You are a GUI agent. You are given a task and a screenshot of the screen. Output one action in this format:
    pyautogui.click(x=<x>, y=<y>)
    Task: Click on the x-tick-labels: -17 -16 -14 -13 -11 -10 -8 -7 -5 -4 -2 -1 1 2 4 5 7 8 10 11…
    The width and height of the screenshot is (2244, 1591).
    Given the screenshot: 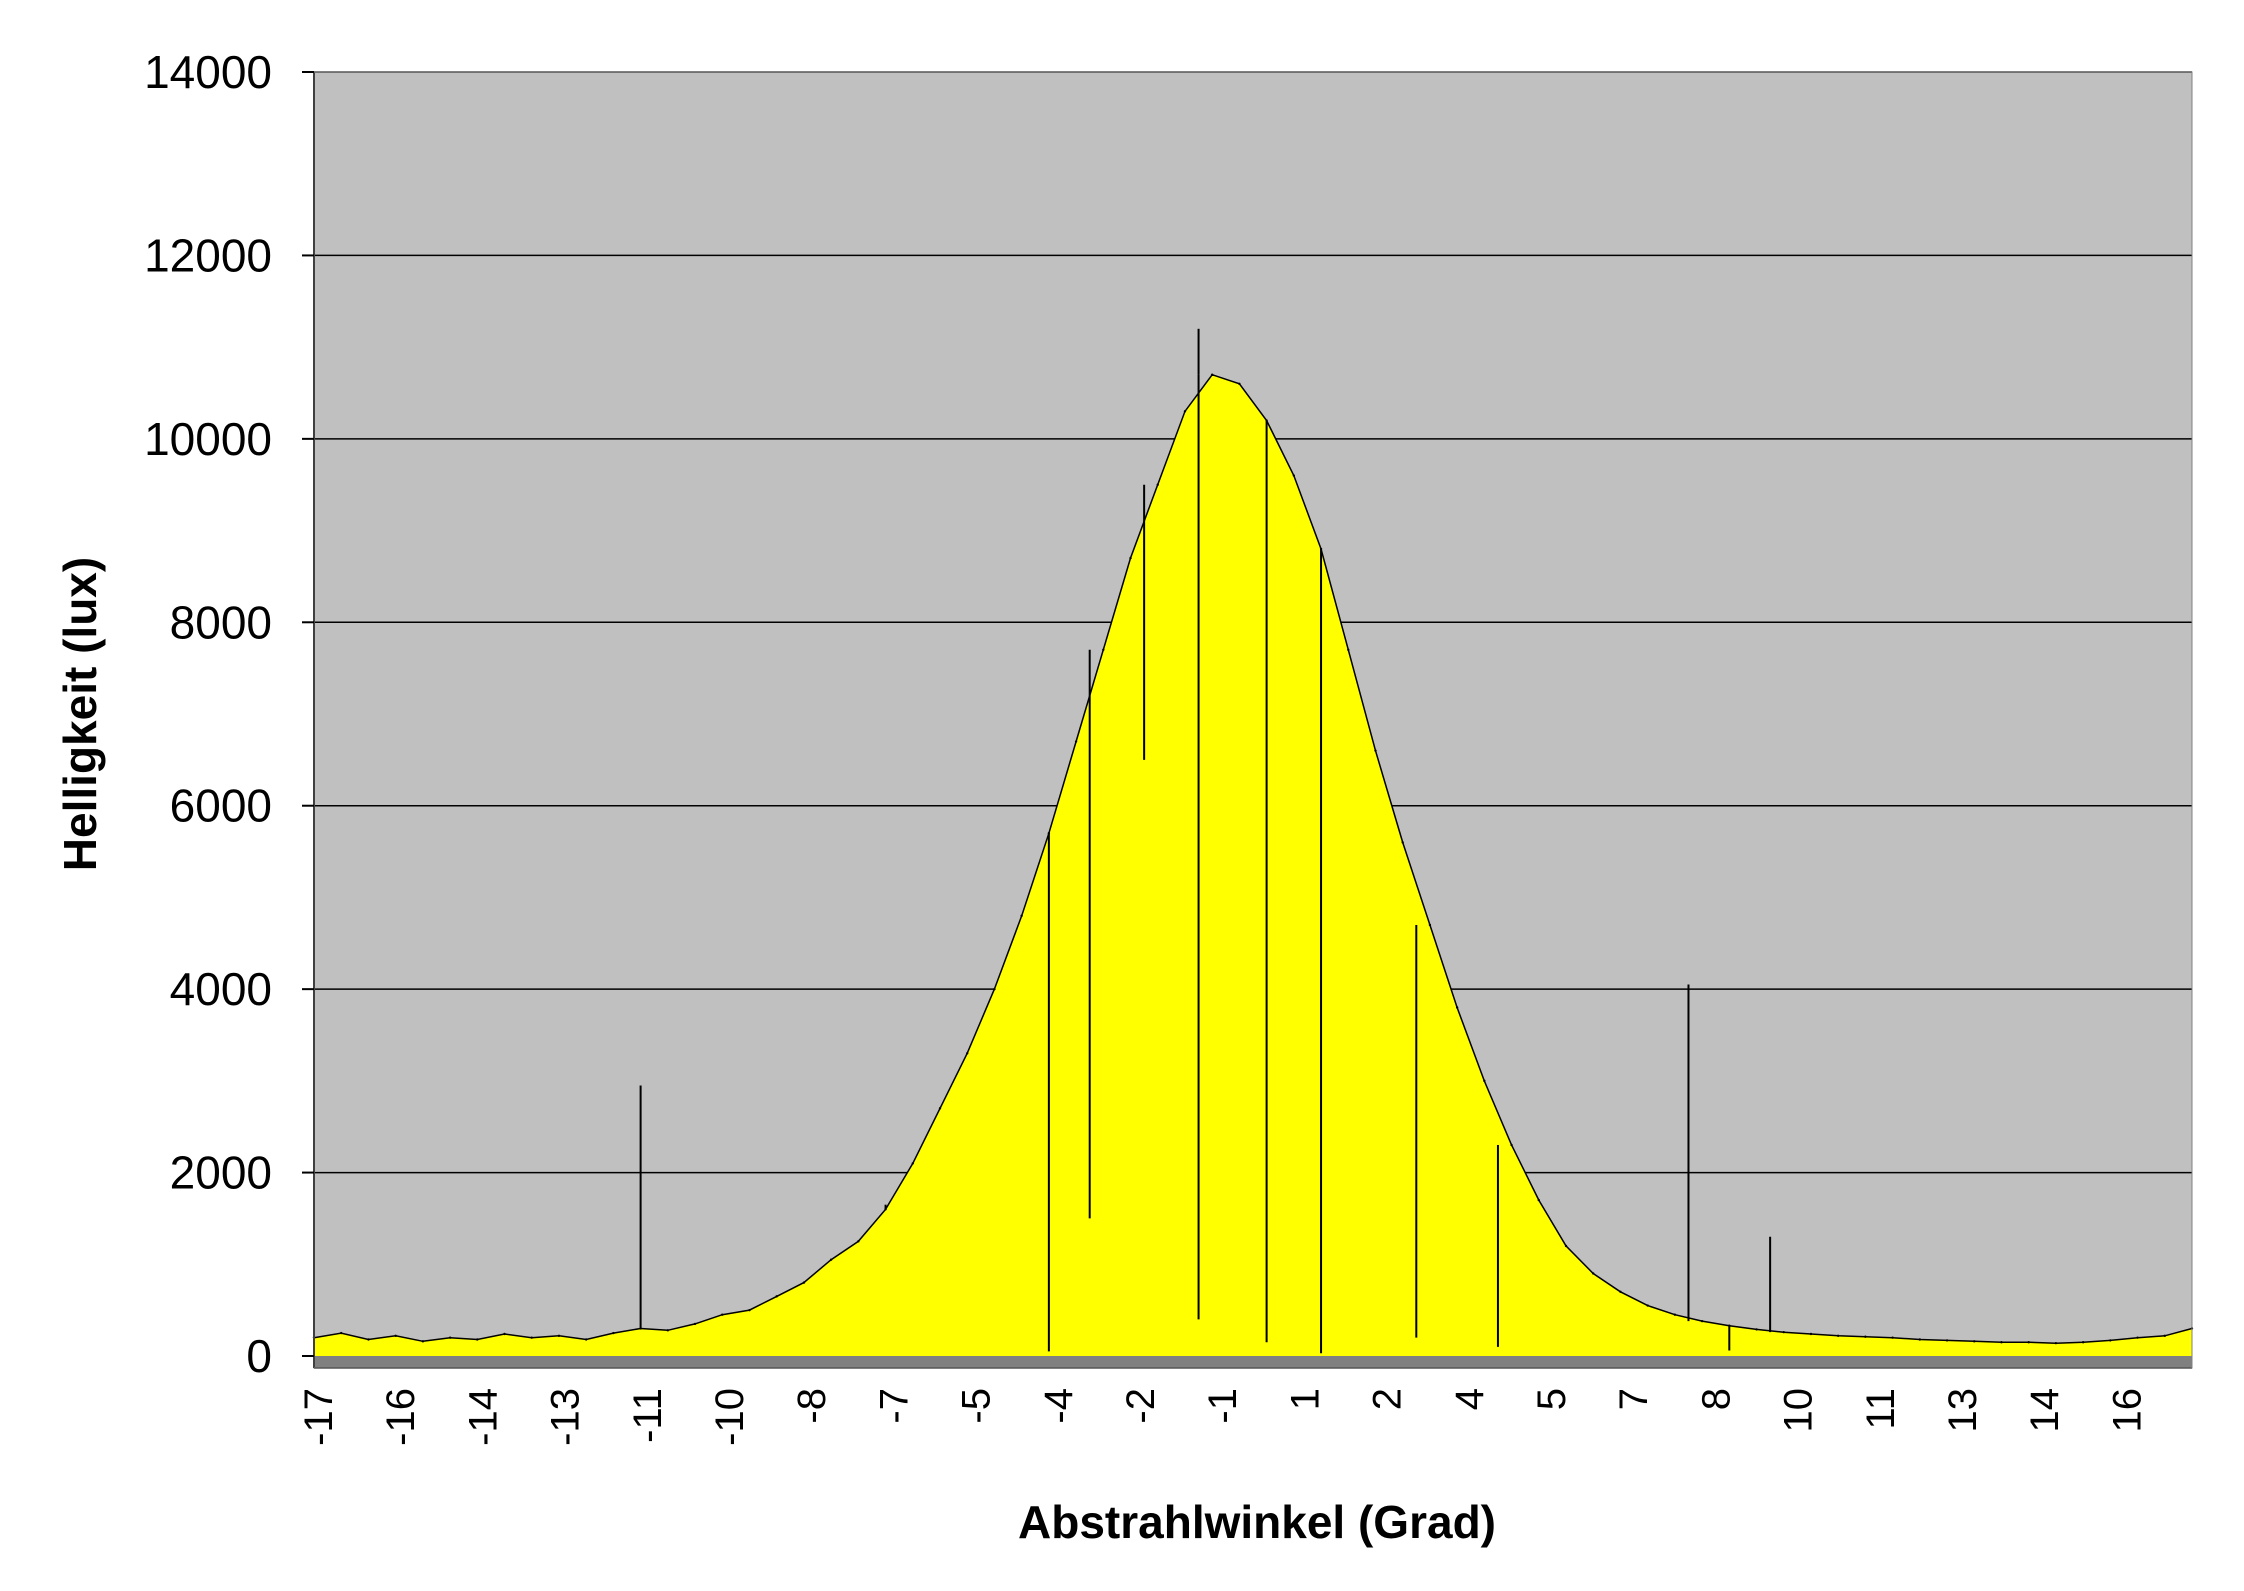 What is the action you would take?
    pyautogui.click(x=1223, y=1417)
    